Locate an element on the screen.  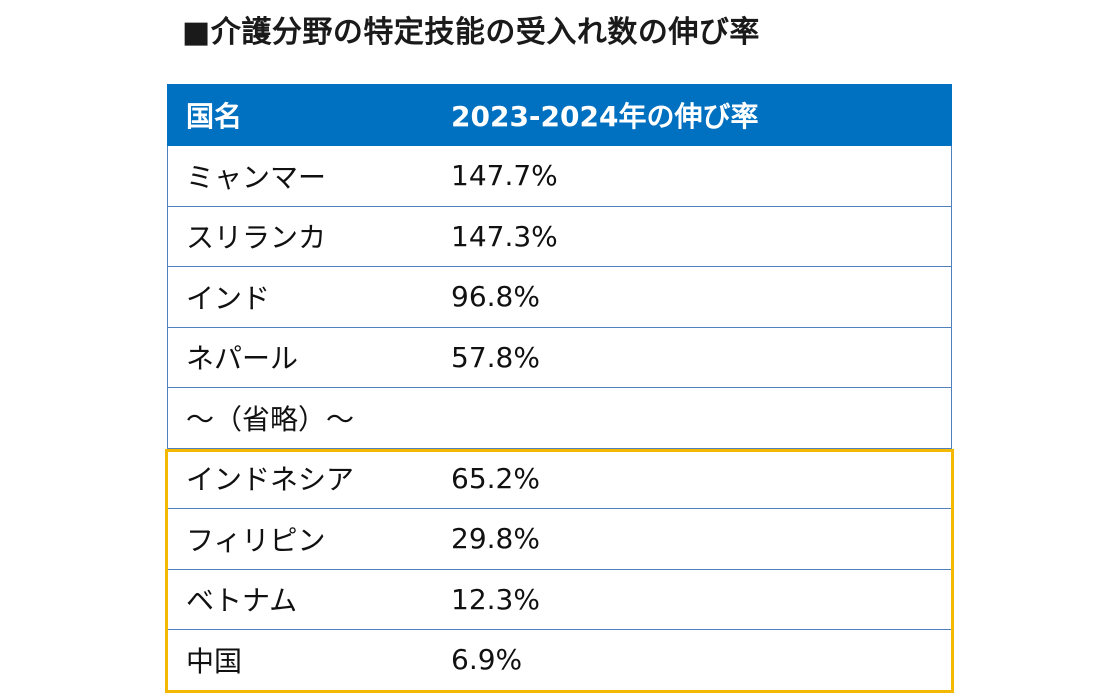
country-cell: フィリピン is located at coordinates (256, 540).